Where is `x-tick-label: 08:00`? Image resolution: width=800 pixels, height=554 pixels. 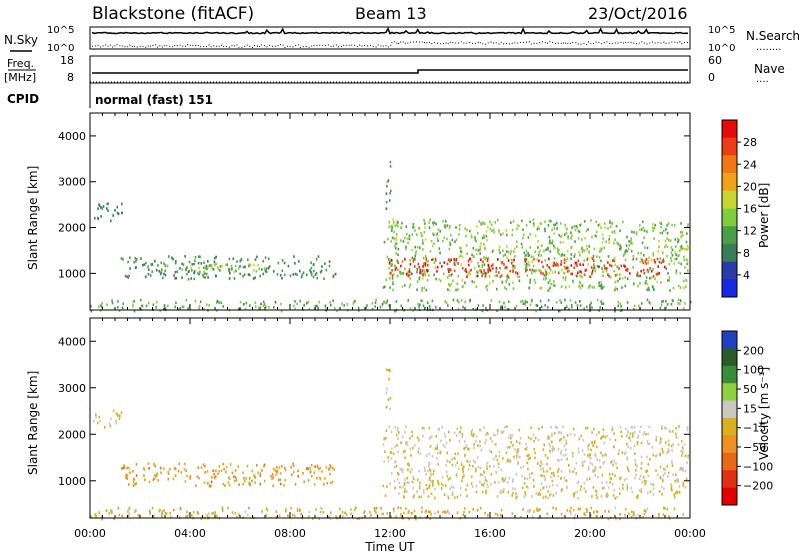 x-tick-label: 08:00 is located at coordinates (290, 533).